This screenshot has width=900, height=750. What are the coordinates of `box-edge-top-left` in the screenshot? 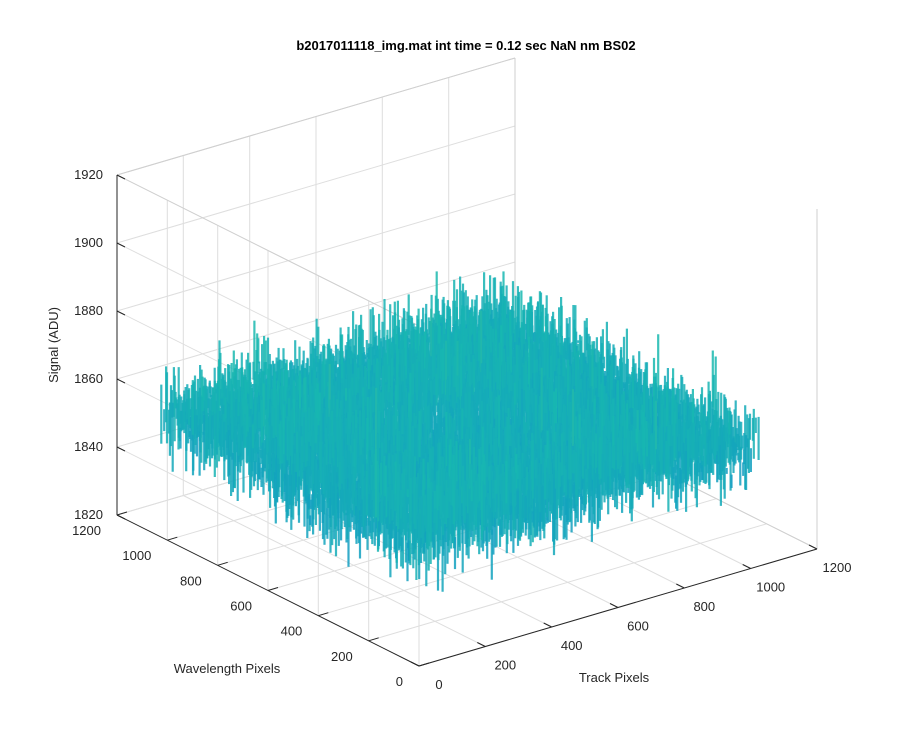 It's located at (268, 250).